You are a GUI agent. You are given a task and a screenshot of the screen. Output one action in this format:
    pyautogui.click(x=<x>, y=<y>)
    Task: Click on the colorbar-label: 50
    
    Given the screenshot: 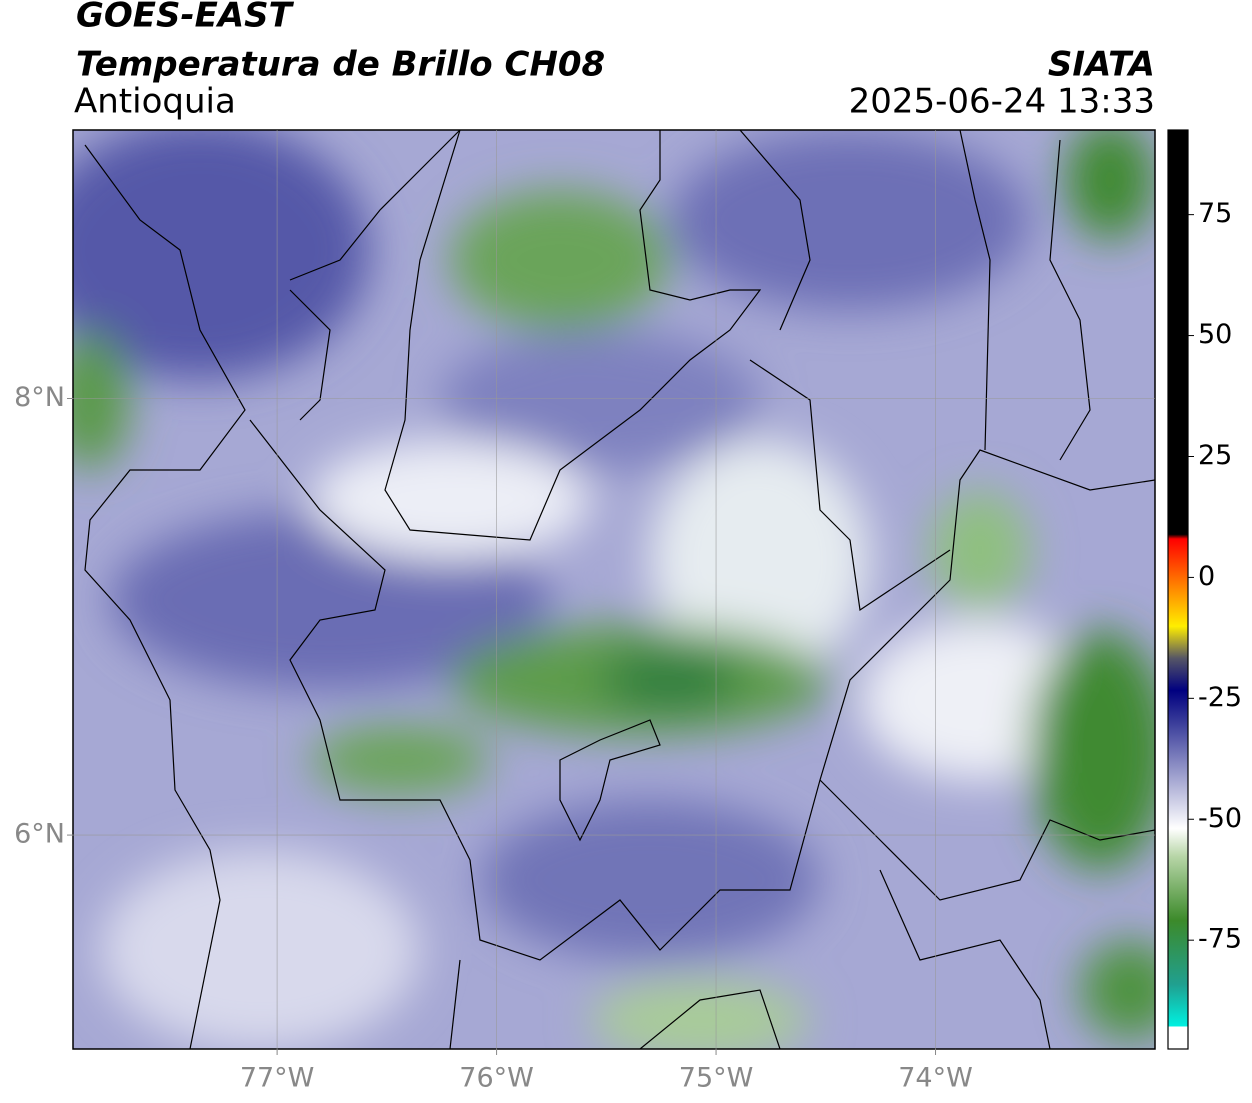 What is the action you would take?
    pyautogui.click(x=1215, y=334)
    